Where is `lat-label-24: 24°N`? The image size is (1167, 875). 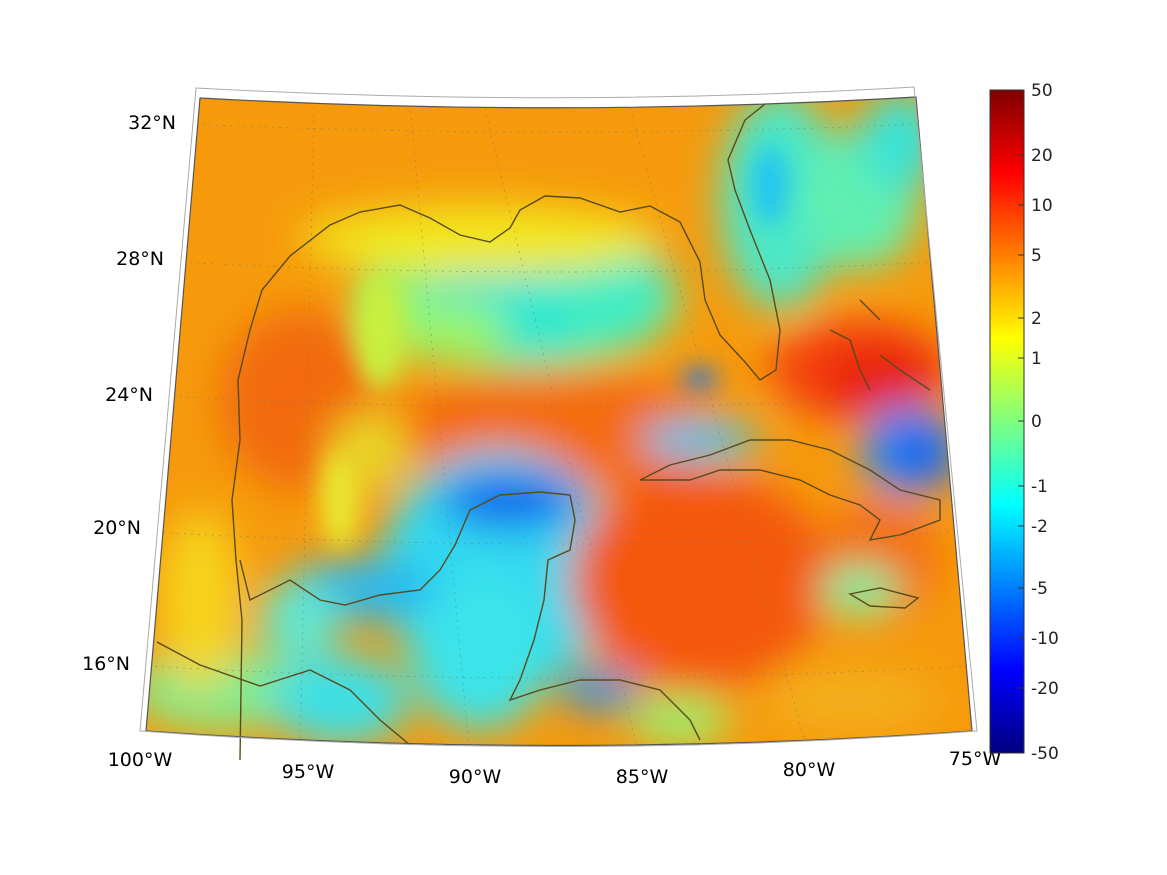 lat-label-24: 24°N is located at coordinates (129, 395).